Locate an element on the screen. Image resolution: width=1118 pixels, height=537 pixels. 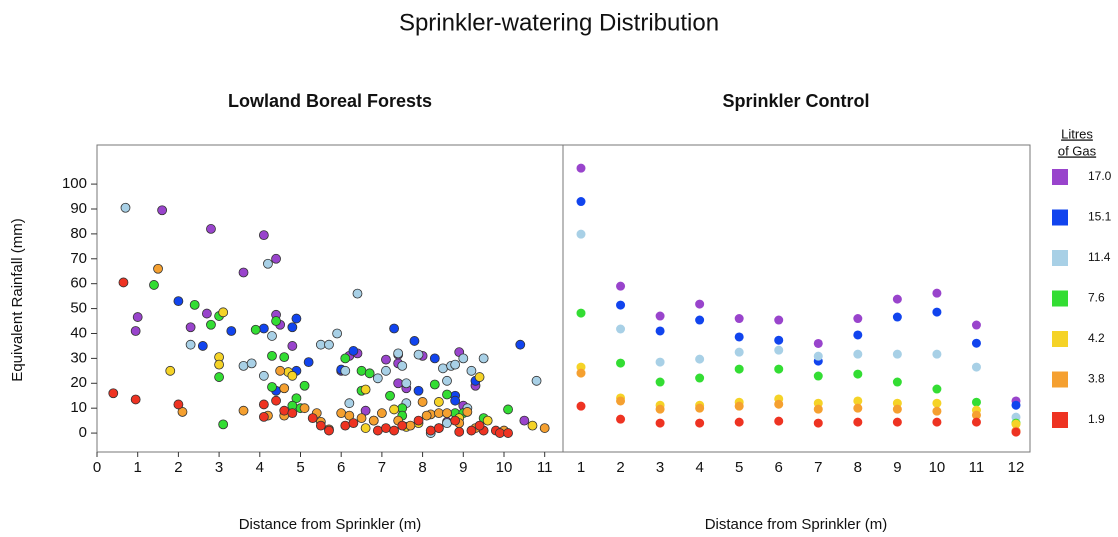
x-tick-label: 7 is located at coordinates (818, 467).